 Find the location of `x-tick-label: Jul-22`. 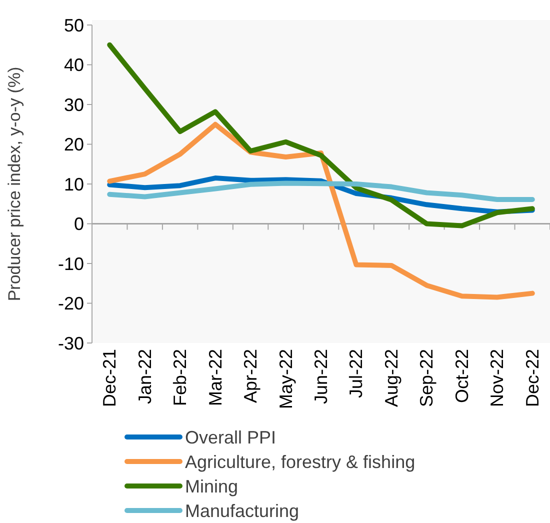

x-tick-label: Jul-22 is located at coordinates (356, 373).